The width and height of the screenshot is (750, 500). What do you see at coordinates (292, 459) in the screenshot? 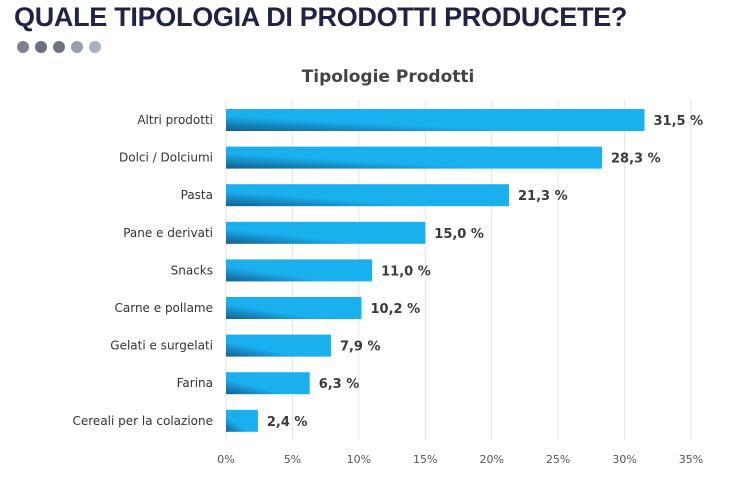
I see `x-tick-label: 5%` at bounding box center [292, 459].